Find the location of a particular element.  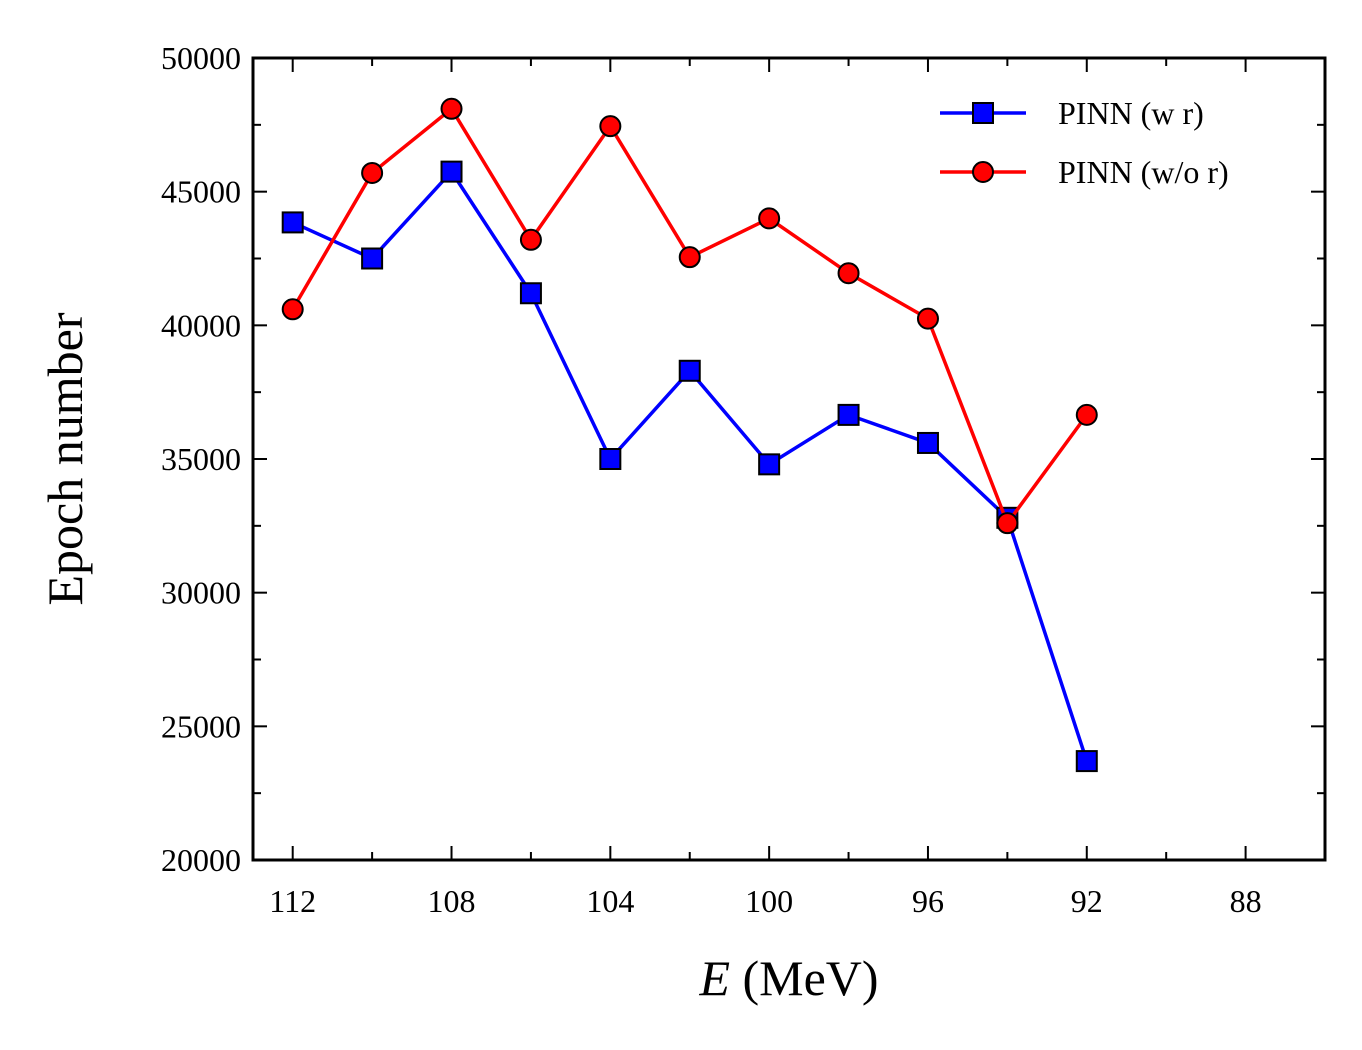

x-tick-label: 108 is located at coordinates (452, 901).